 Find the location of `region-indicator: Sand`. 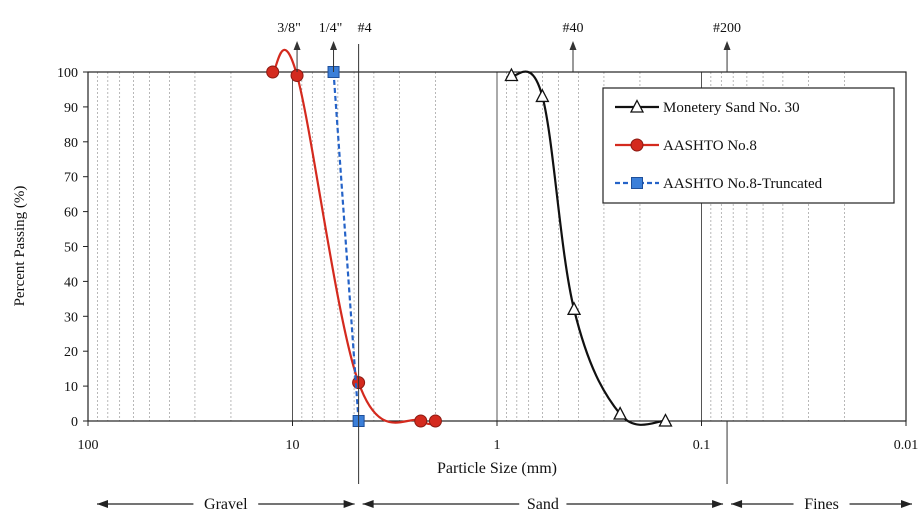

region-indicator: Sand is located at coordinates (543, 503).